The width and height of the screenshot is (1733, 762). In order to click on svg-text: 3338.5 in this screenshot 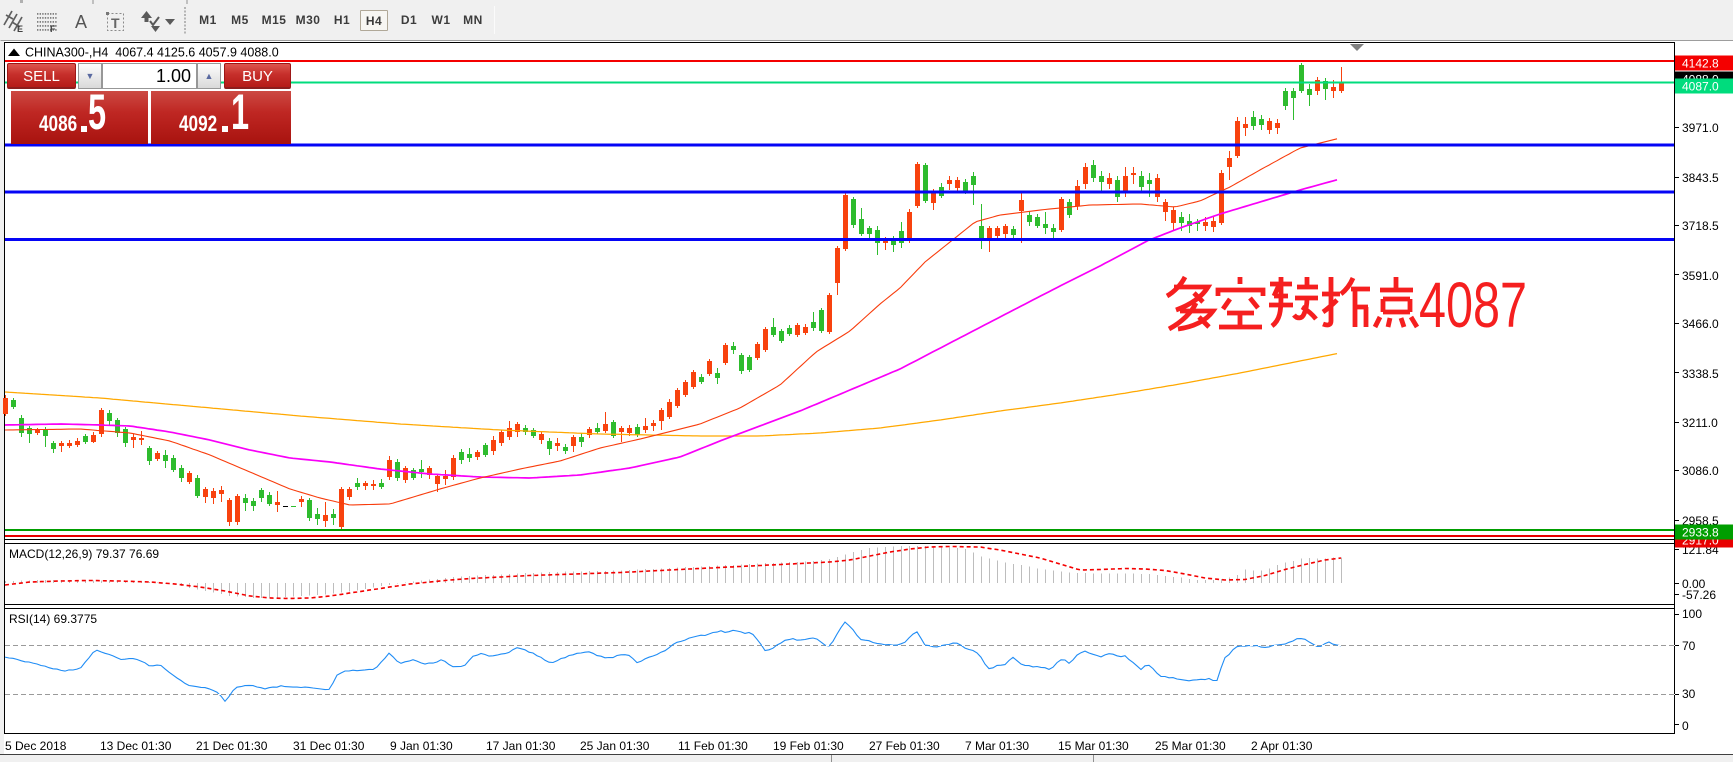, I will do `click(1700, 374)`.